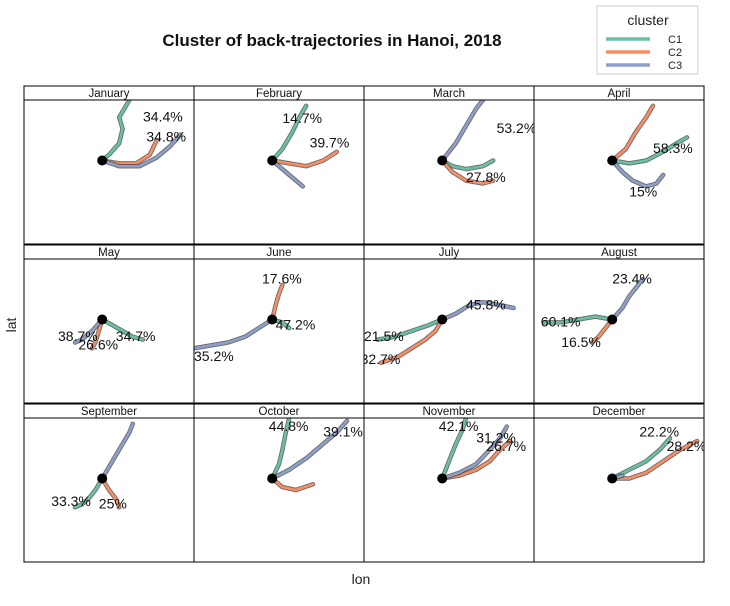  I want to click on y-axis-label: lat, so click(11, 325).